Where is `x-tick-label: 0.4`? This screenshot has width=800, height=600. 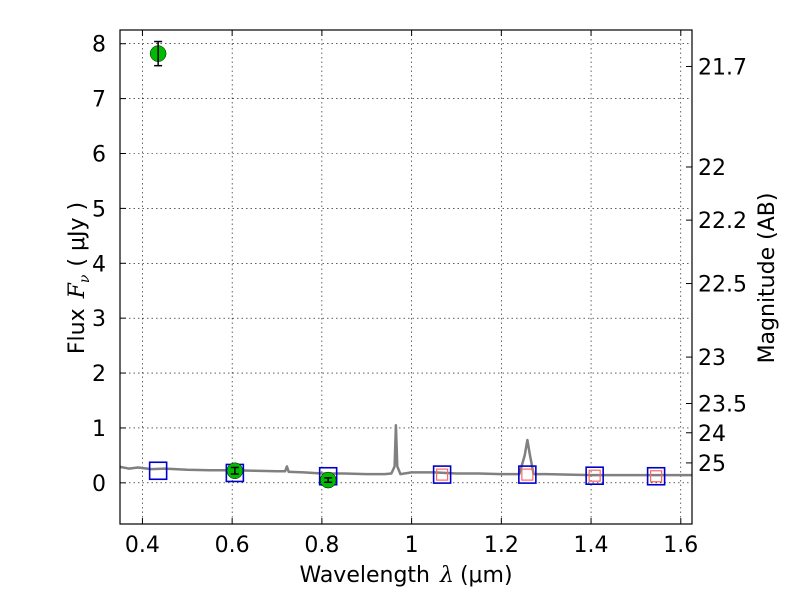 x-tick-label: 0.4 is located at coordinates (142, 545).